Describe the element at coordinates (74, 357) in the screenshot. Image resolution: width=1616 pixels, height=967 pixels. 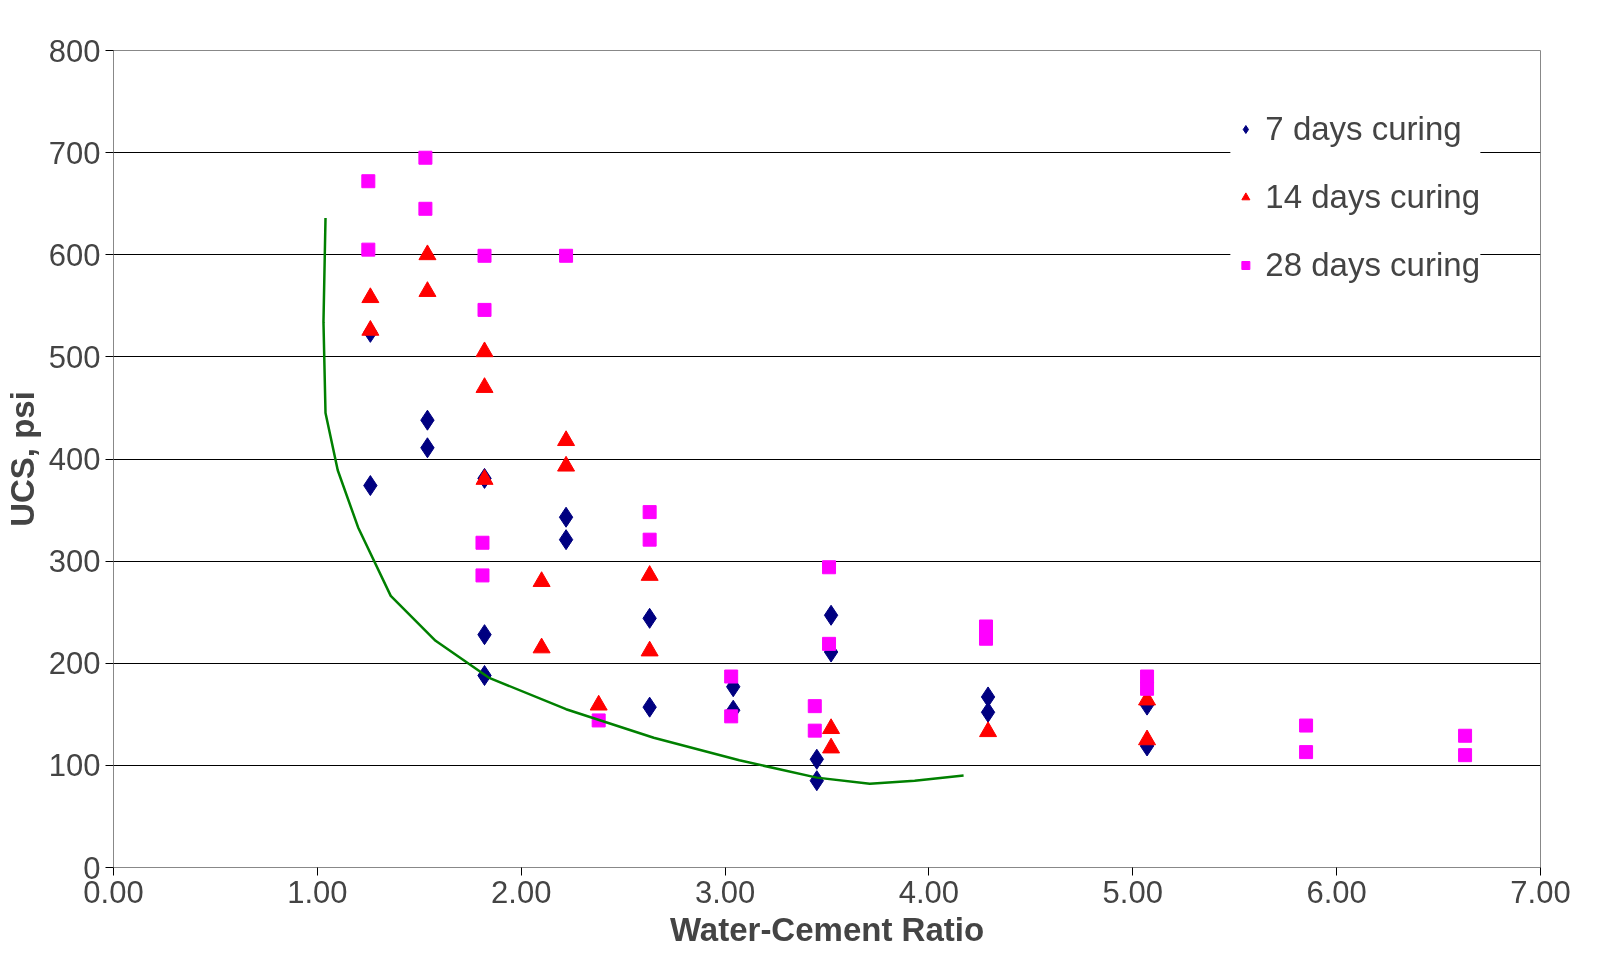
I see `y-tick-label: 500` at that location.